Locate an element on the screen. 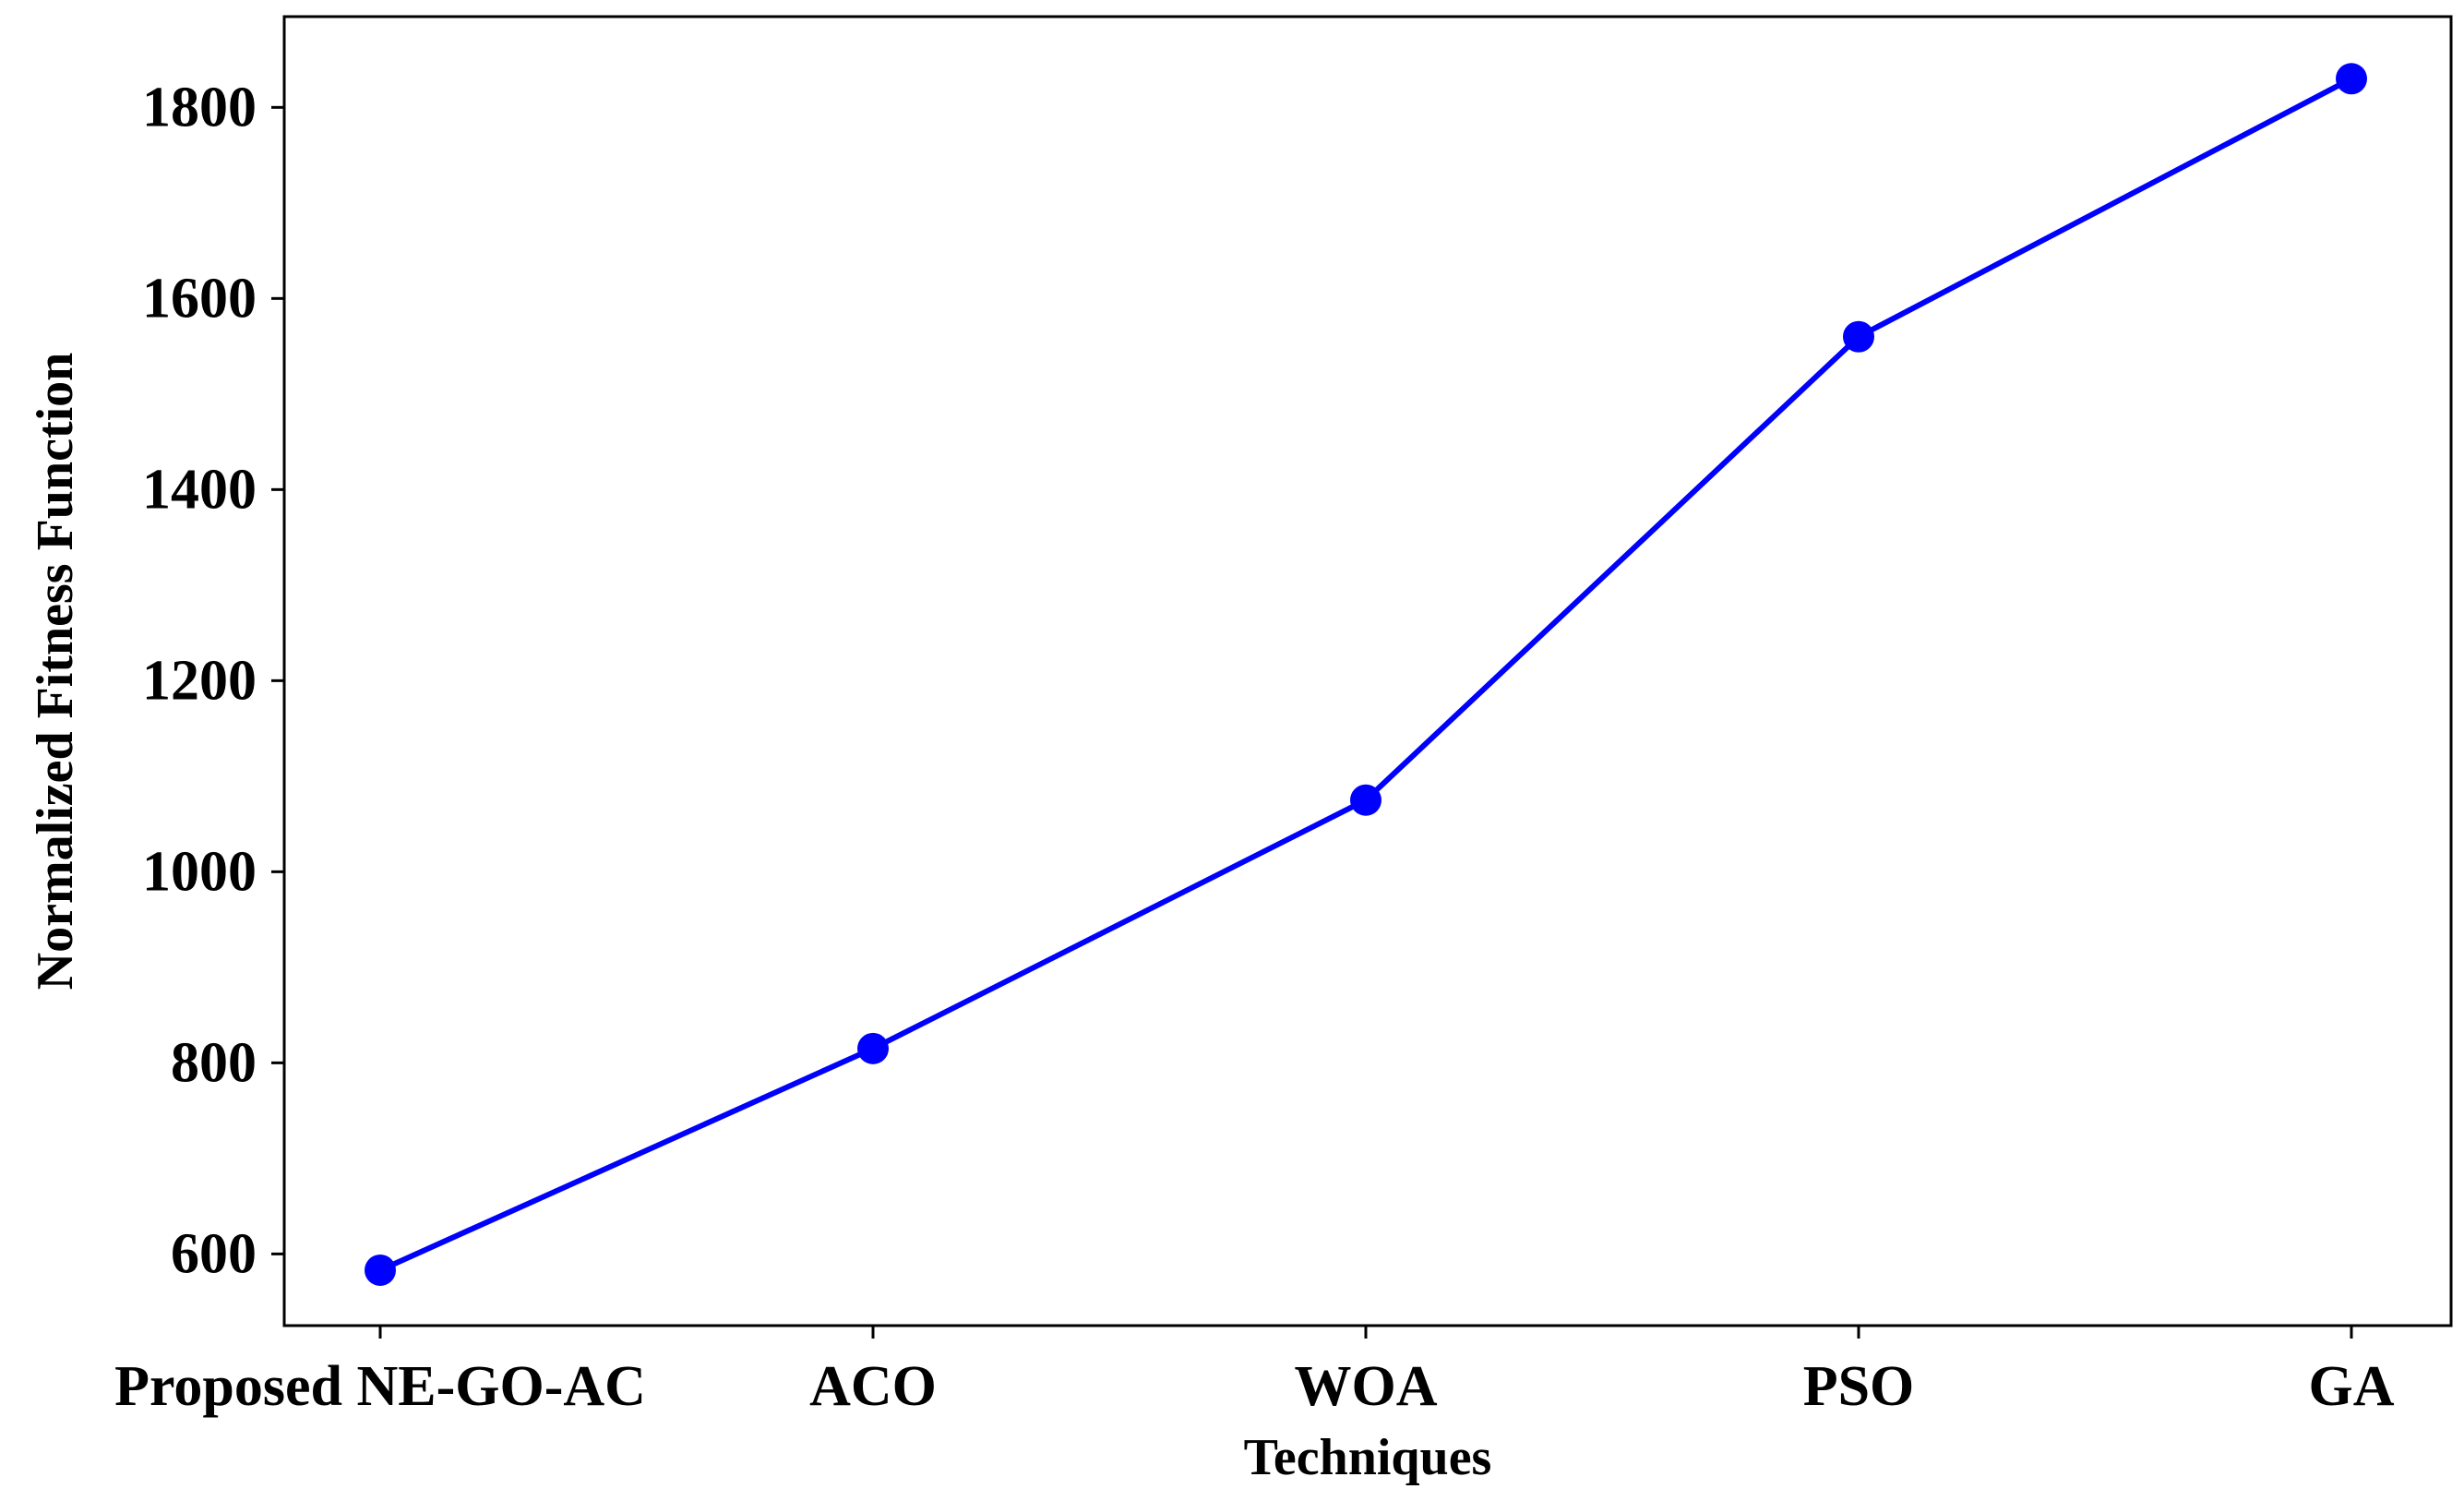 This screenshot has width=2464, height=1501. data-point: WOA: 1075 is located at coordinates (1366, 800).